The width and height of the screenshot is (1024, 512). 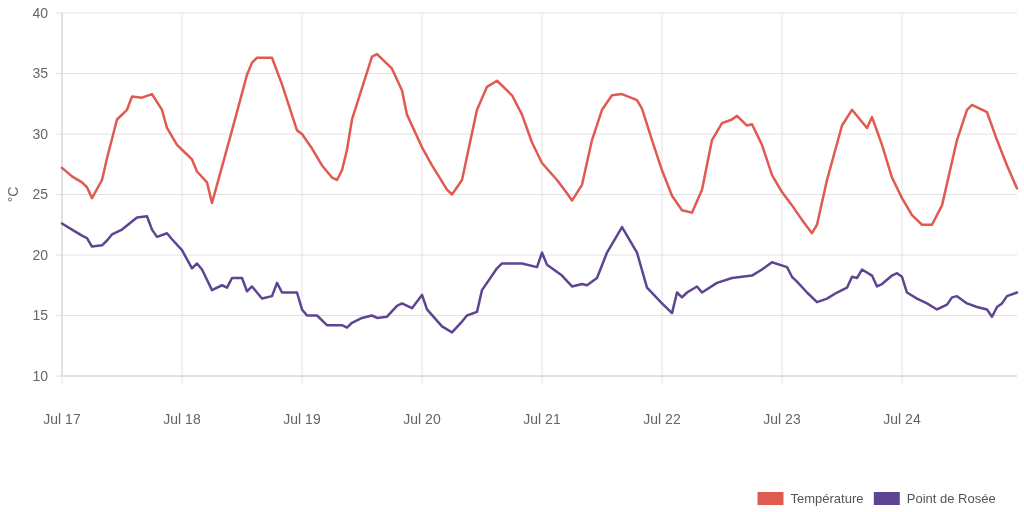 I want to click on y-axis-title: °C, so click(x=13, y=194).